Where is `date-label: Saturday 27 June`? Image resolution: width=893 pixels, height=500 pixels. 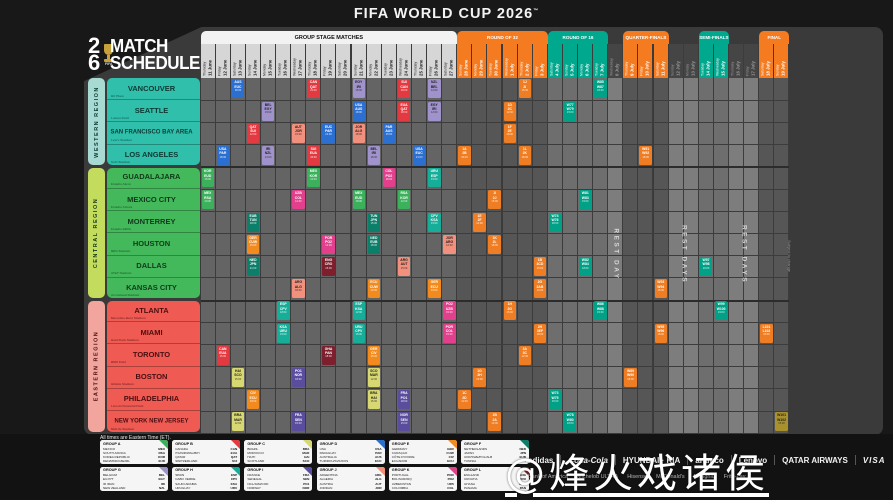
date-label: Saturday 27 June is located at coordinates (448, 67).